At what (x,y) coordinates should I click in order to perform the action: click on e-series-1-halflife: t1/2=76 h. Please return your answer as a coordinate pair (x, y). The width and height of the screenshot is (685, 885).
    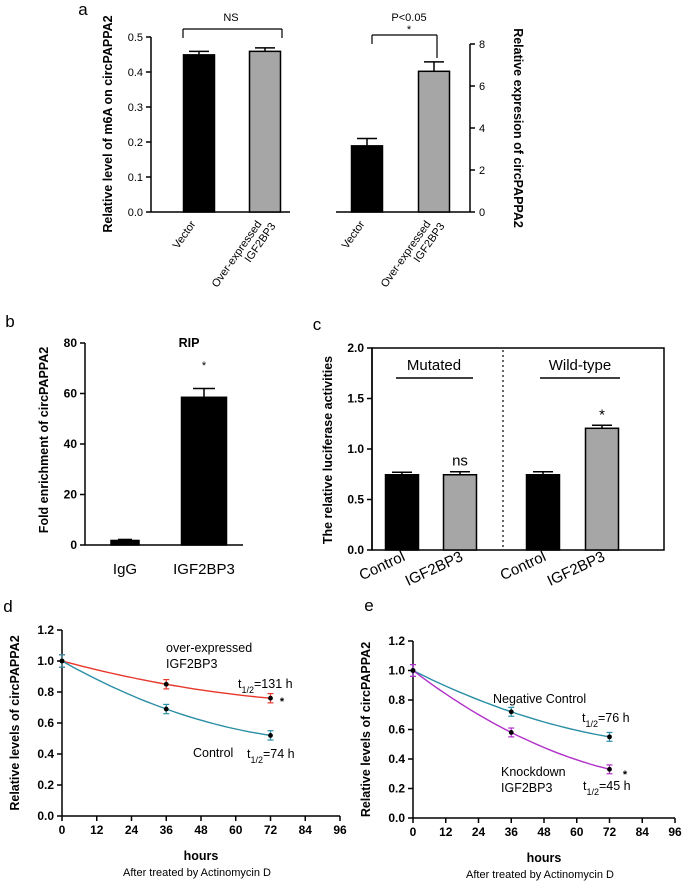
    Looking at the image, I should click on (606, 720).